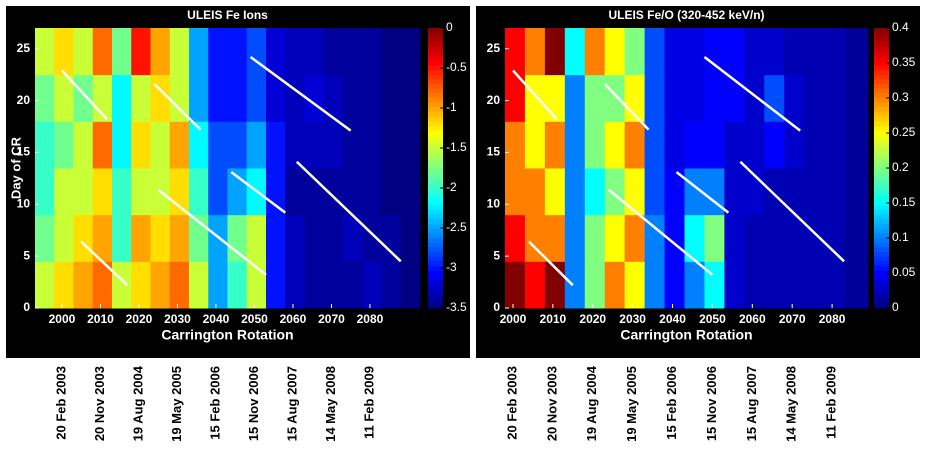 The width and height of the screenshot is (926, 460). What do you see at coordinates (176, 404) in the screenshot?
I see `date-label: 19 May 2005` at bounding box center [176, 404].